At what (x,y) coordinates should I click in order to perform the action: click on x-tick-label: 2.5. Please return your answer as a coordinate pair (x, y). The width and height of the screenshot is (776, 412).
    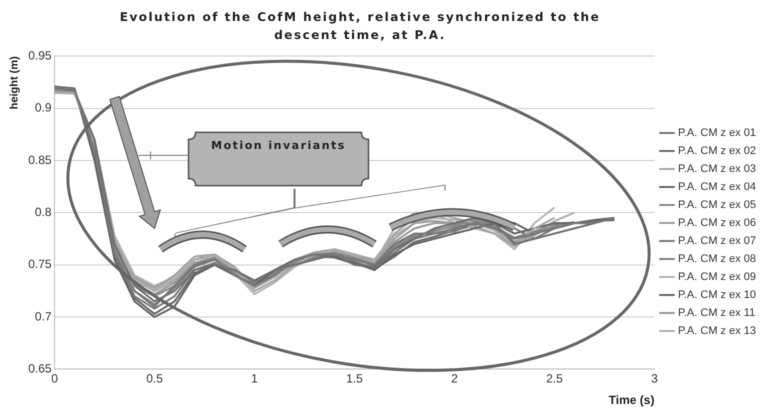
    Looking at the image, I should click on (555, 379).